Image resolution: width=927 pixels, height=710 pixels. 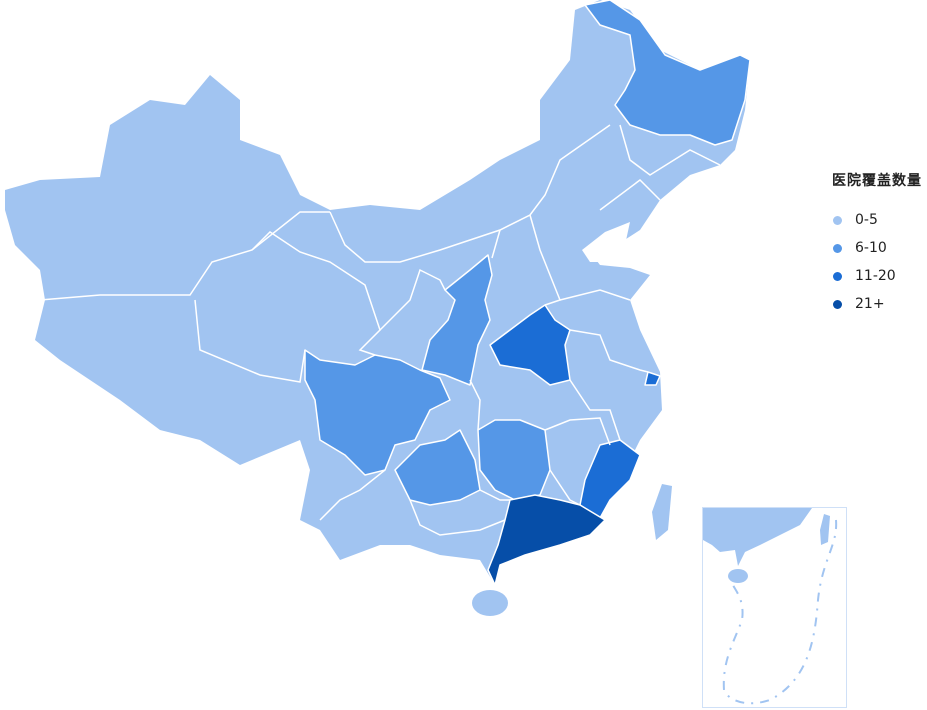 I want to click on inset-taiwan, so click(x=825, y=529).